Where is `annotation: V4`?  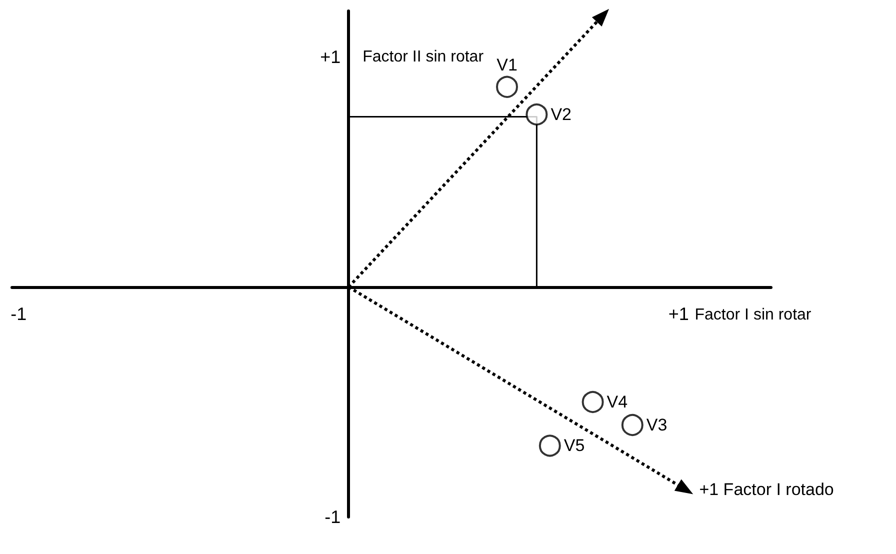 annotation: V4 is located at coordinates (617, 402).